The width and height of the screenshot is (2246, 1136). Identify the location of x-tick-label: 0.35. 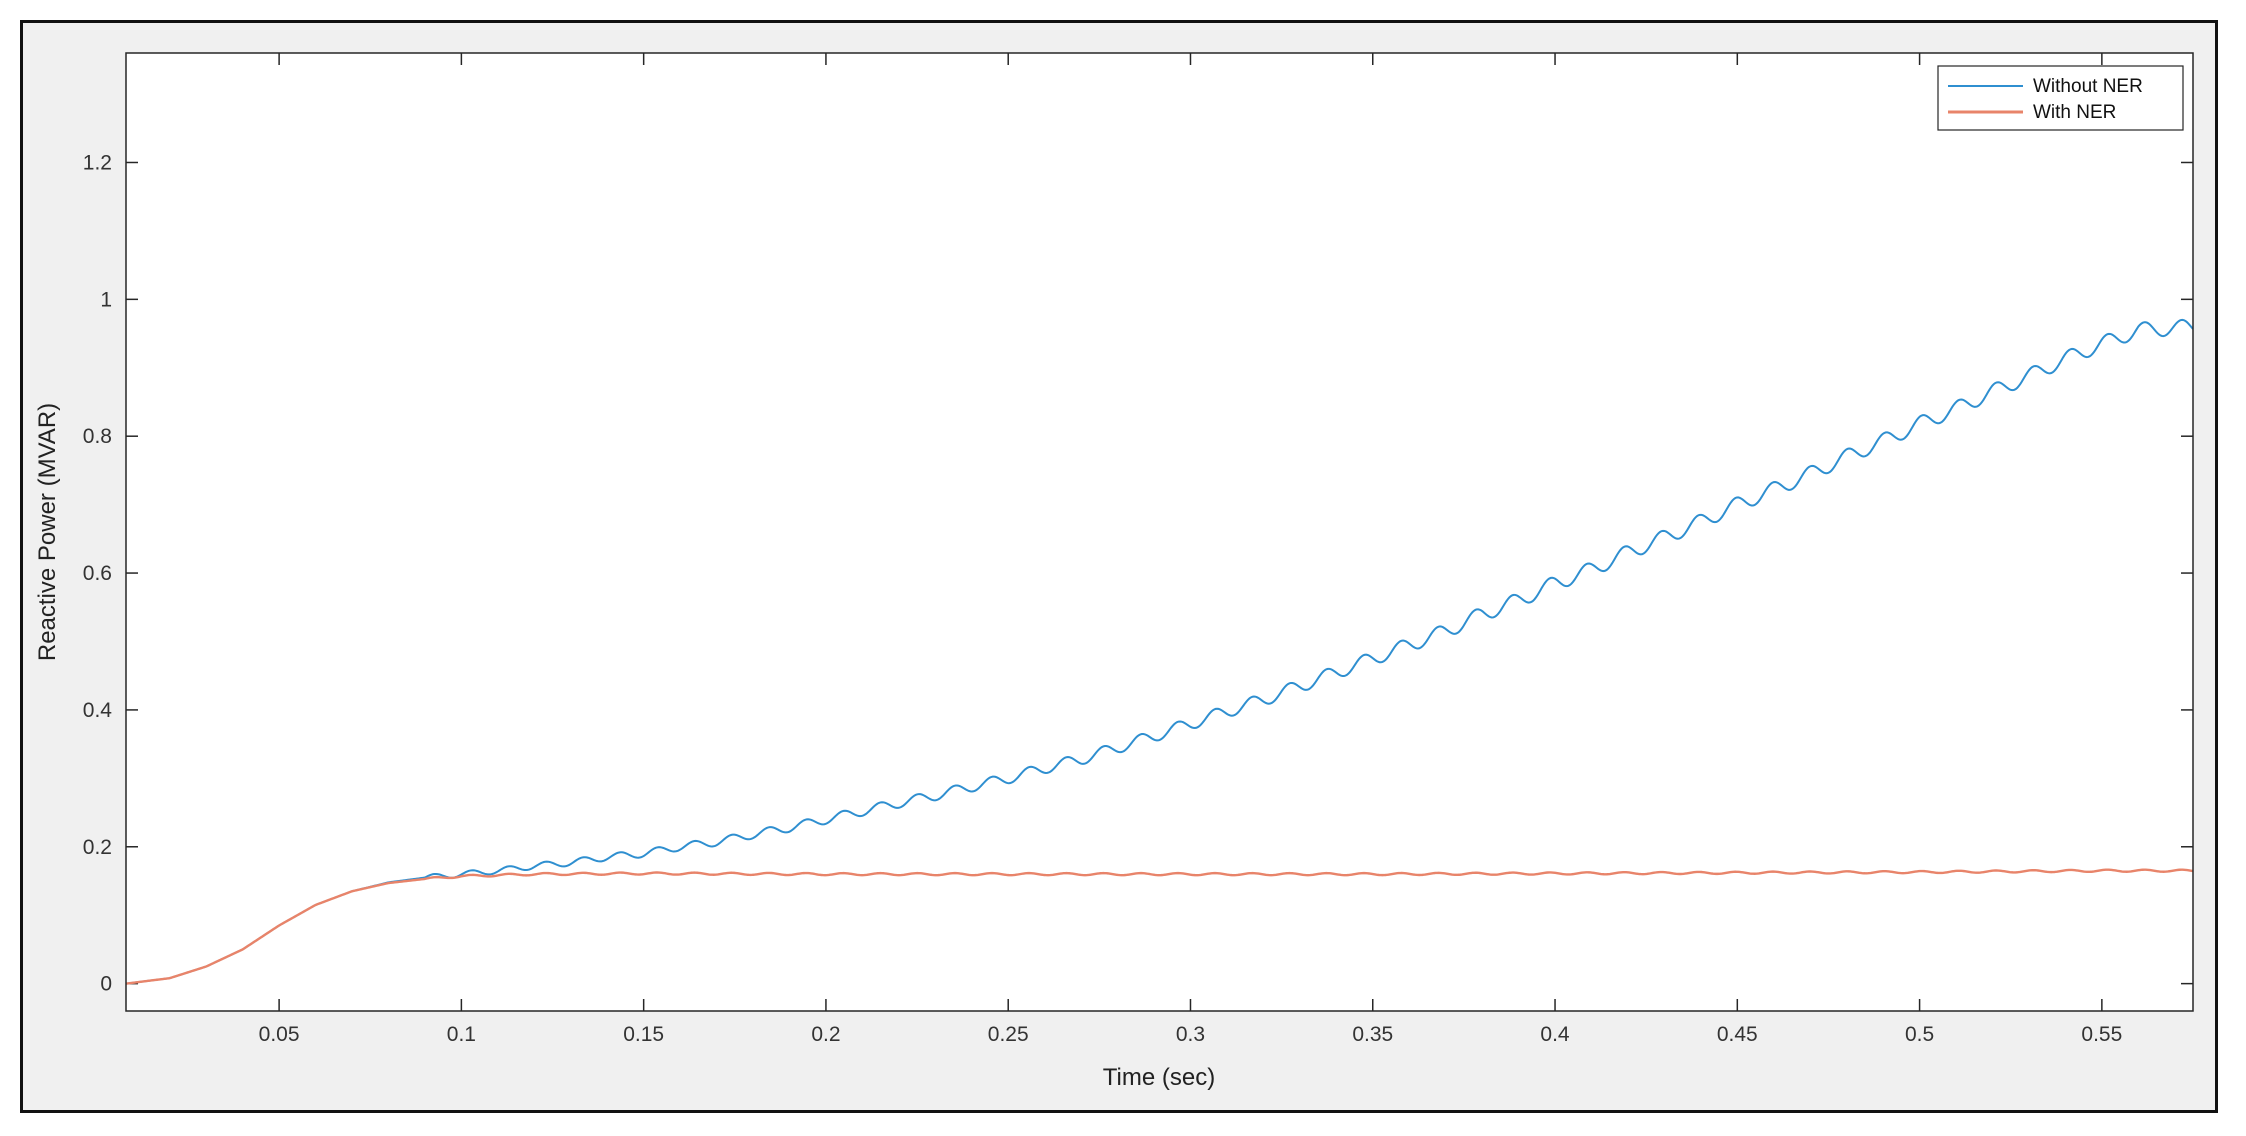
(1372, 1034).